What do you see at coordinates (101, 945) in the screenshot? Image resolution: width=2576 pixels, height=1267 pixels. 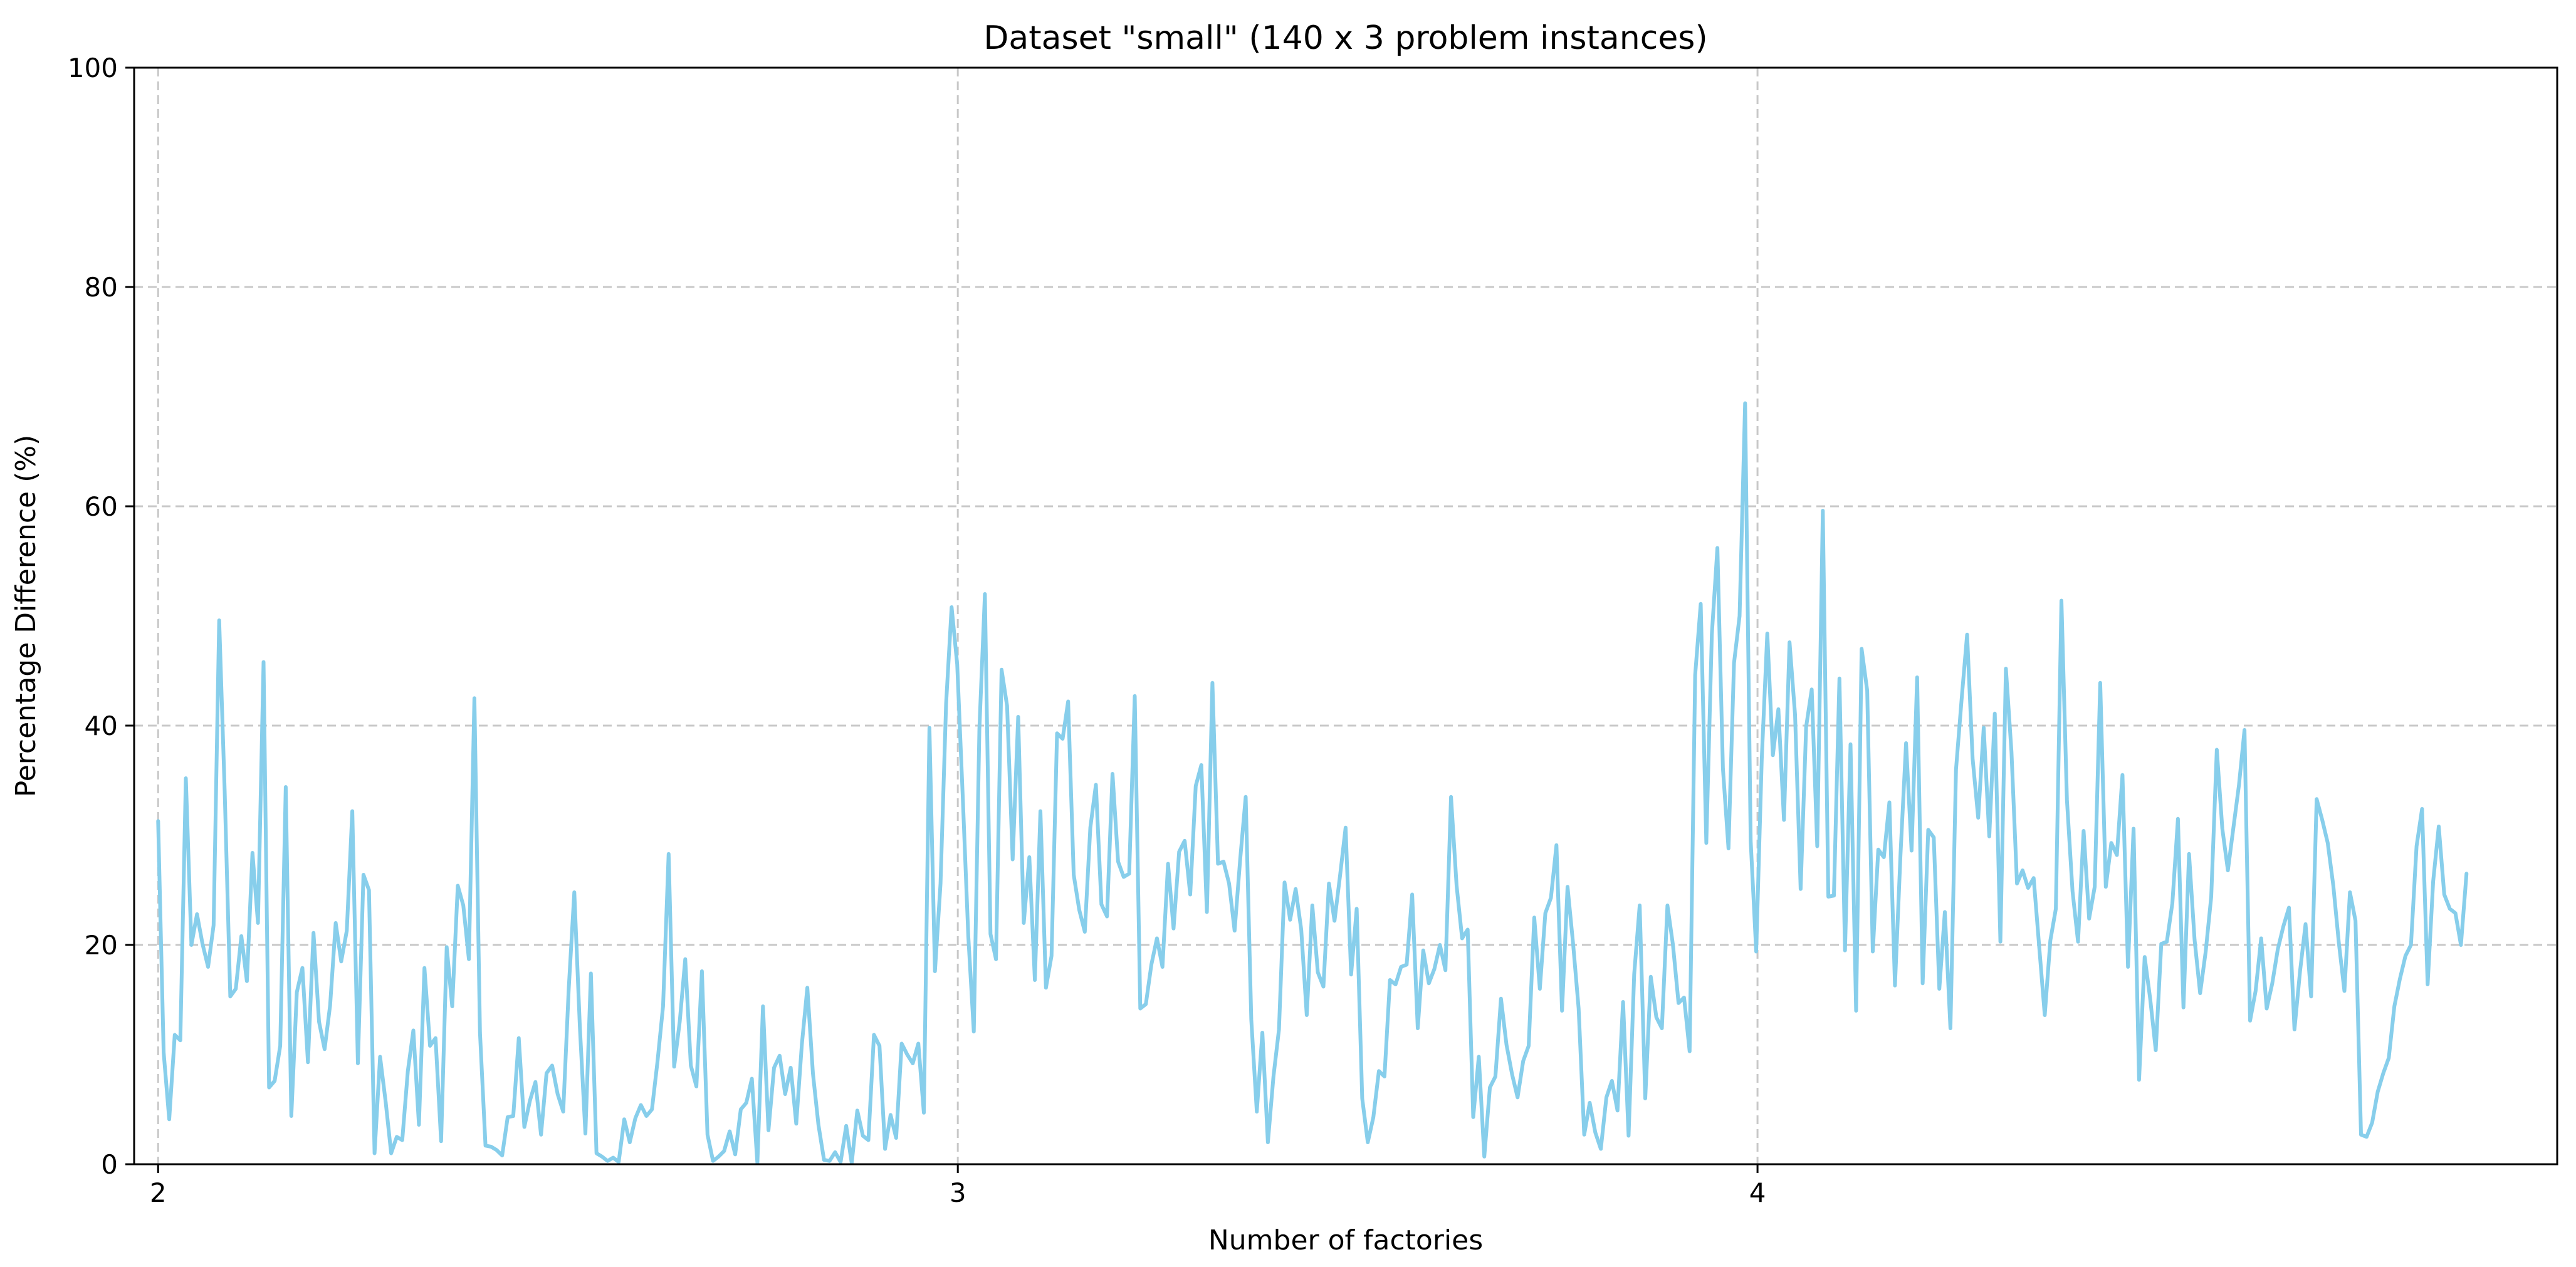 I see `y-tick-label: 20` at bounding box center [101, 945].